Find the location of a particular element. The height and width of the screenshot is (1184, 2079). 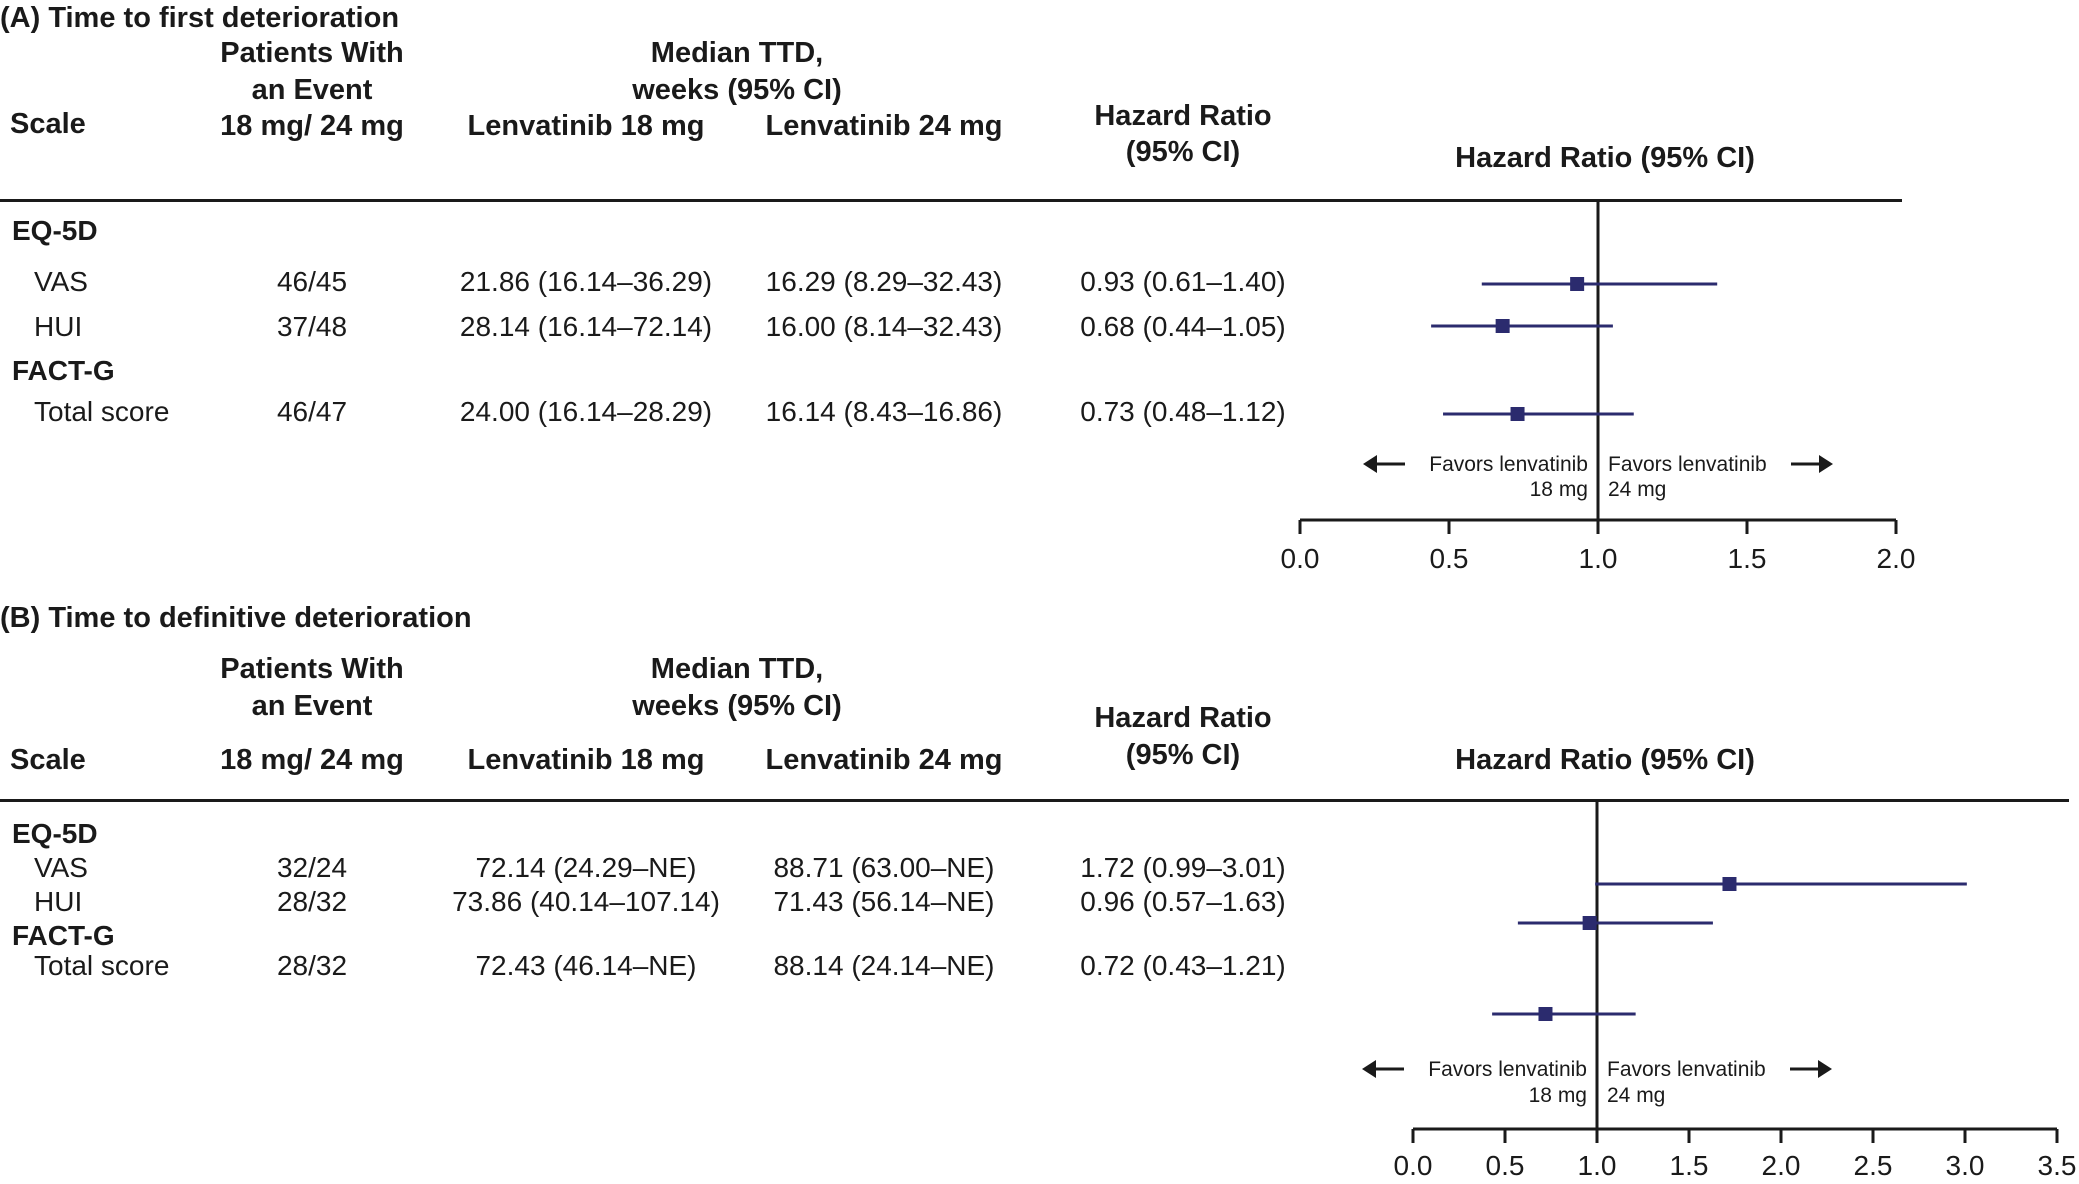

x-tick-label: 2.5 is located at coordinates (1873, 1165).